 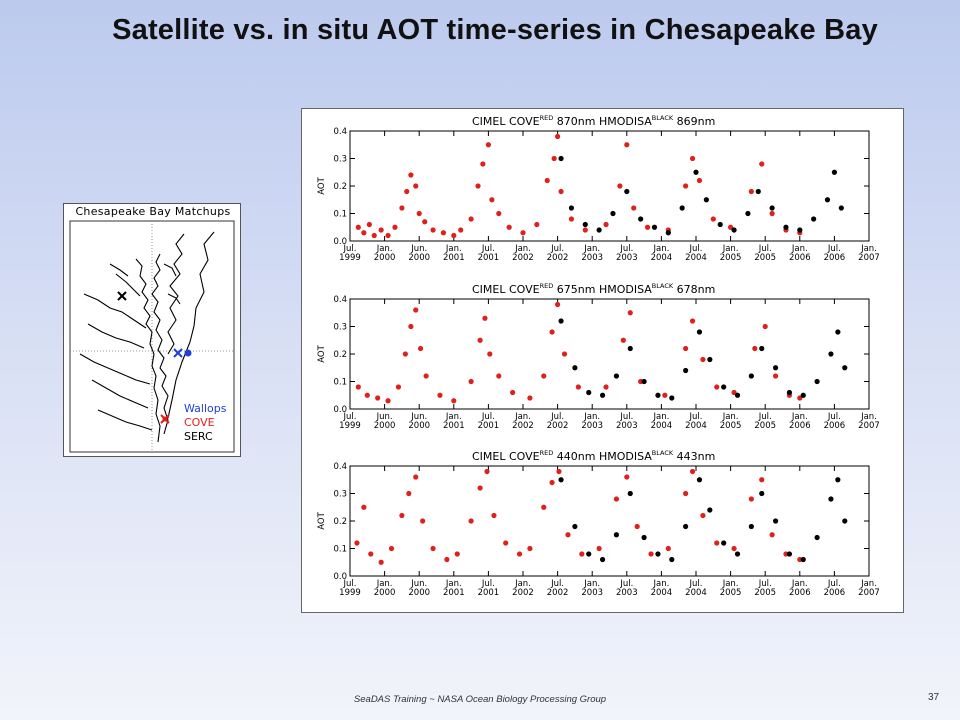 I want to click on x-tick-label-month: Jun., so click(x=418, y=584).